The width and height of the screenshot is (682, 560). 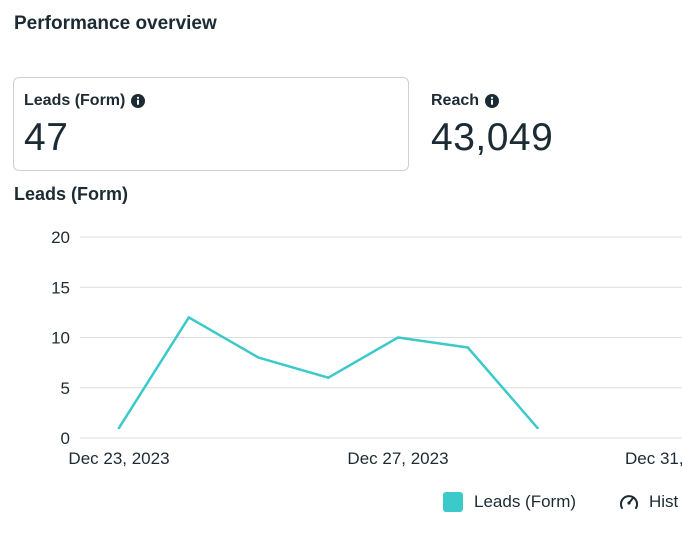 I want to click on x-tick-label: Dec 27, 2023, so click(x=397, y=458).